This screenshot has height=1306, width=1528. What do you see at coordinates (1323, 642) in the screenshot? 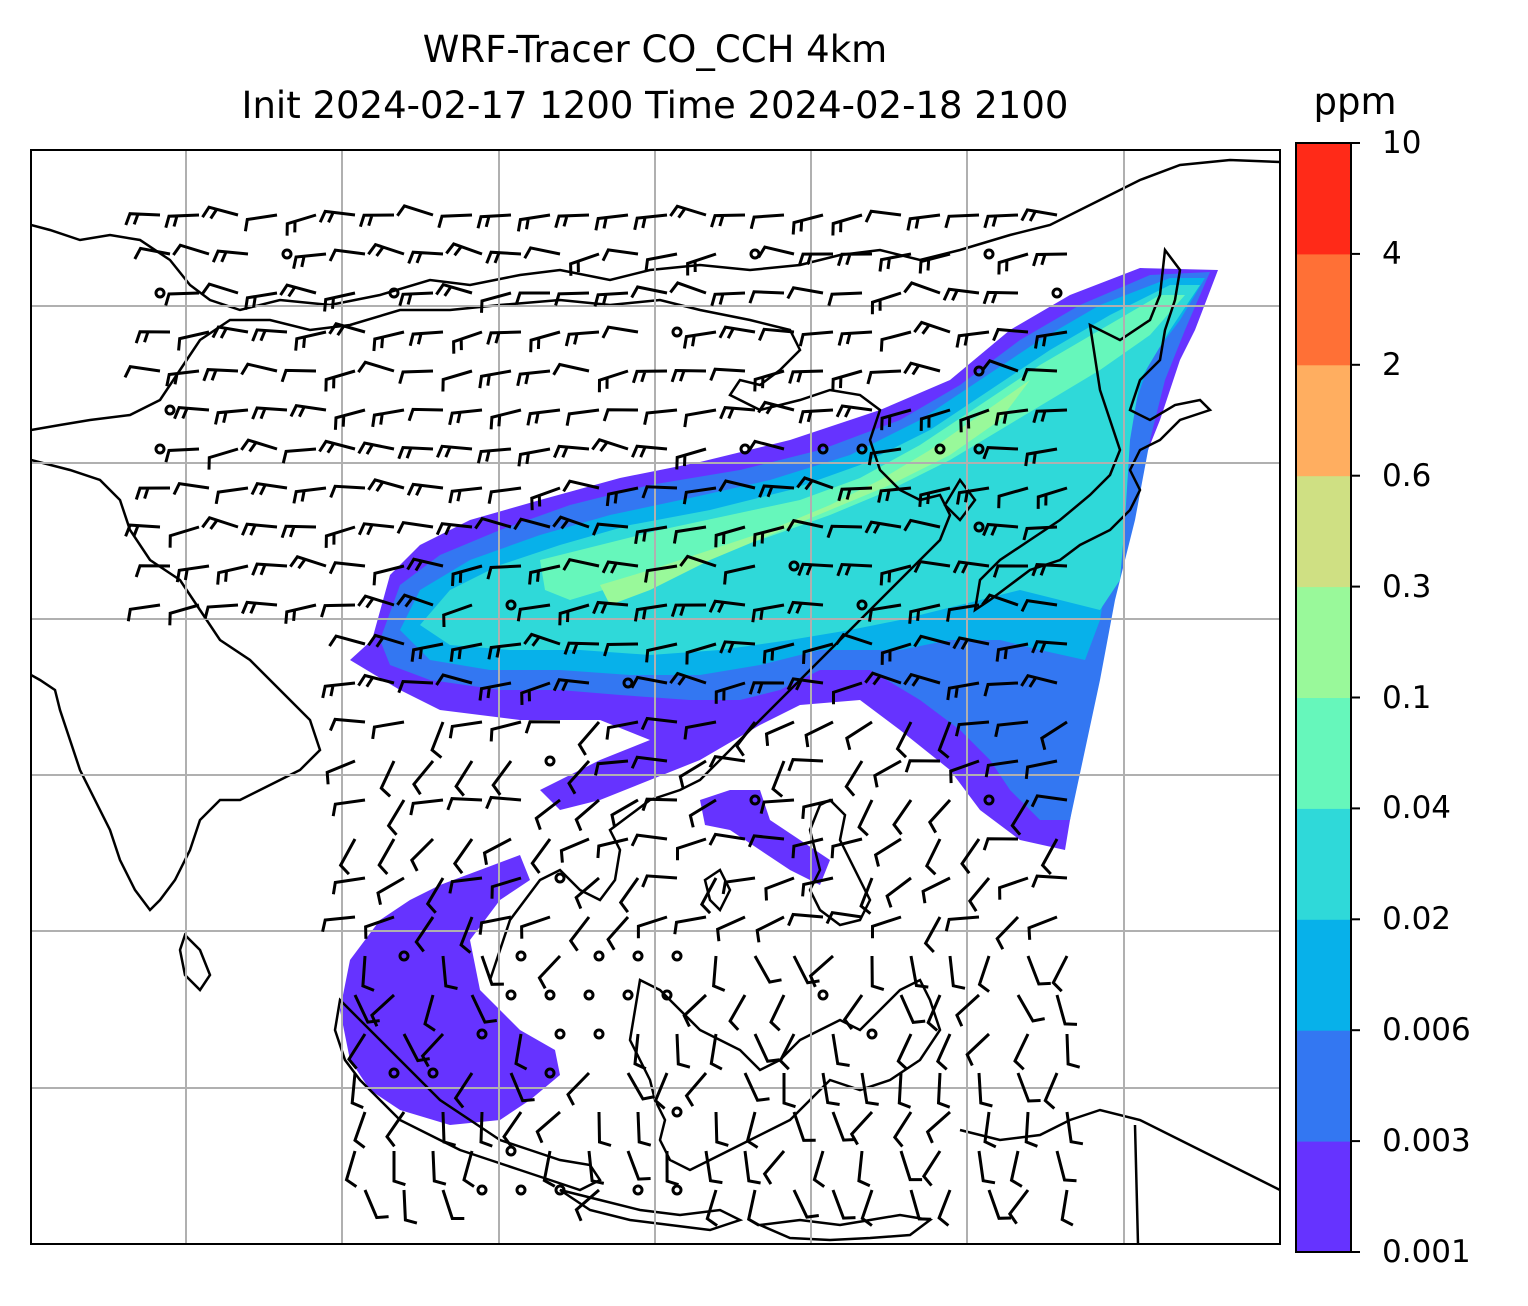
I see `colorbar-segment` at bounding box center [1323, 642].